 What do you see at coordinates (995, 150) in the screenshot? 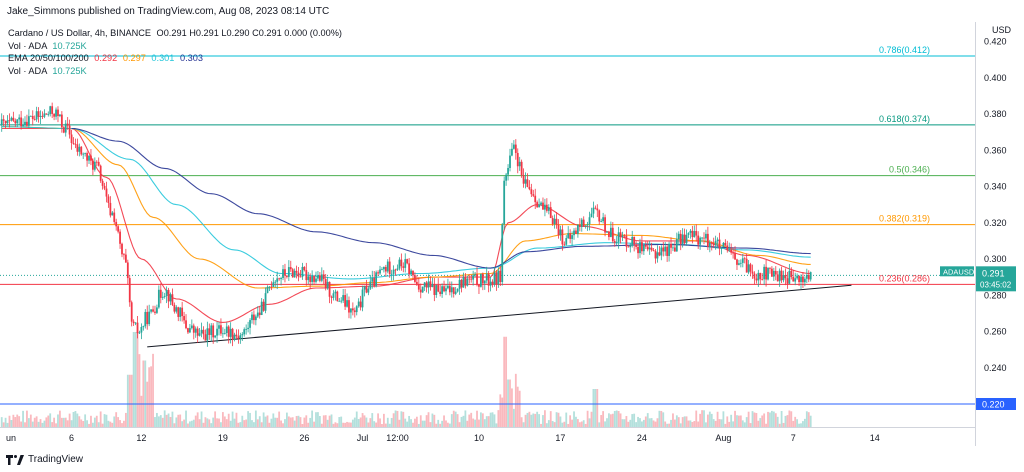
I see `y-tick-label: 0.360` at bounding box center [995, 150].